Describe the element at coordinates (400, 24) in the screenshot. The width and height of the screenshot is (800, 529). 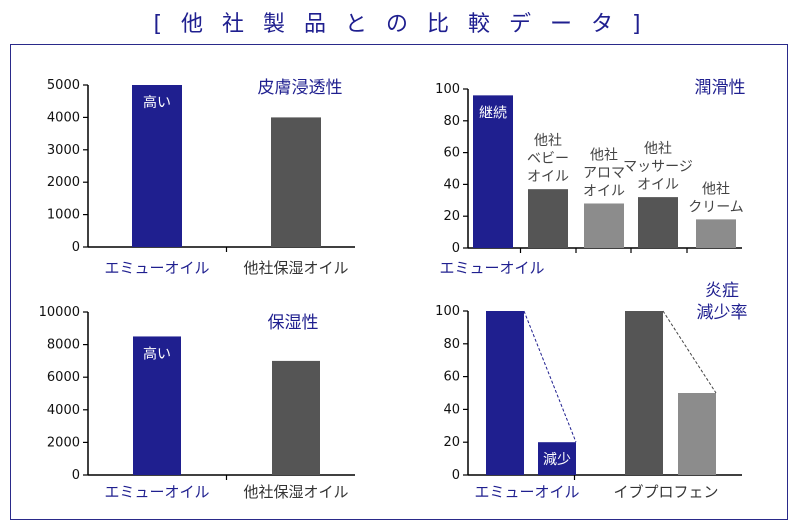
I see `page-title: [ 他 社 製 品 と の 比 較 デ ー タ ]` at that location.